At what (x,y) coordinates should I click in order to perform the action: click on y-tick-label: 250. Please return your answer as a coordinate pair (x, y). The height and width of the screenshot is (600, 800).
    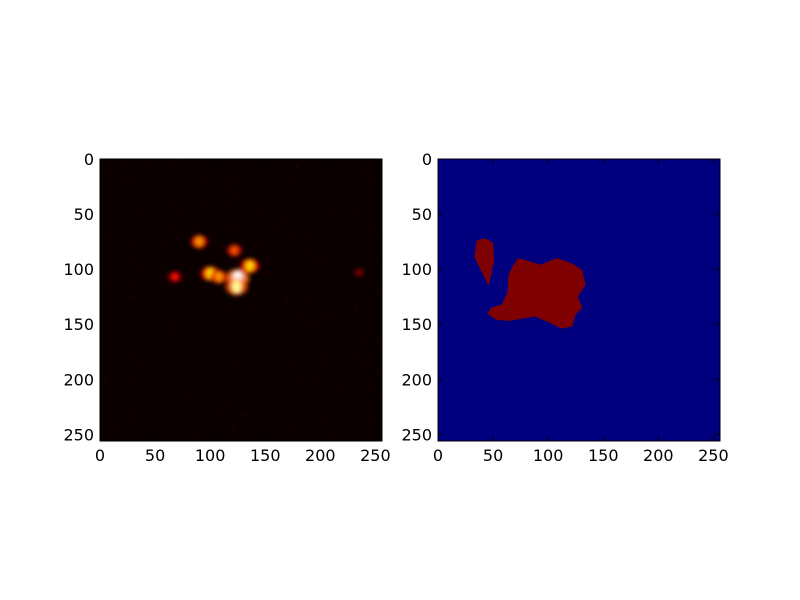
    Looking at the image, I should click on (416, 434).